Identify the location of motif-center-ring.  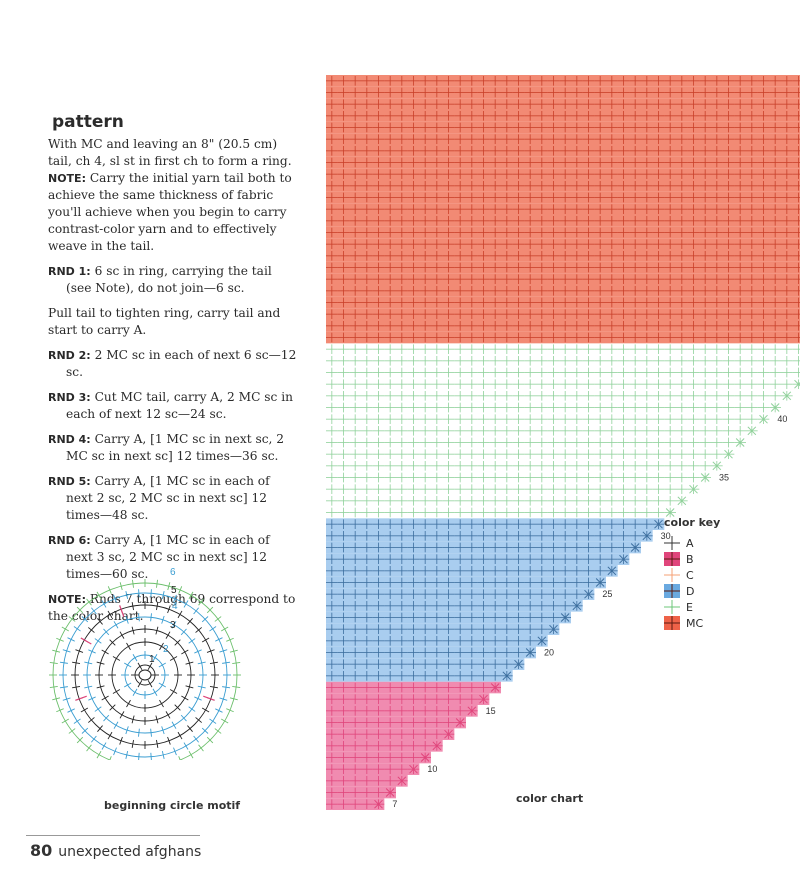
(145, 675).